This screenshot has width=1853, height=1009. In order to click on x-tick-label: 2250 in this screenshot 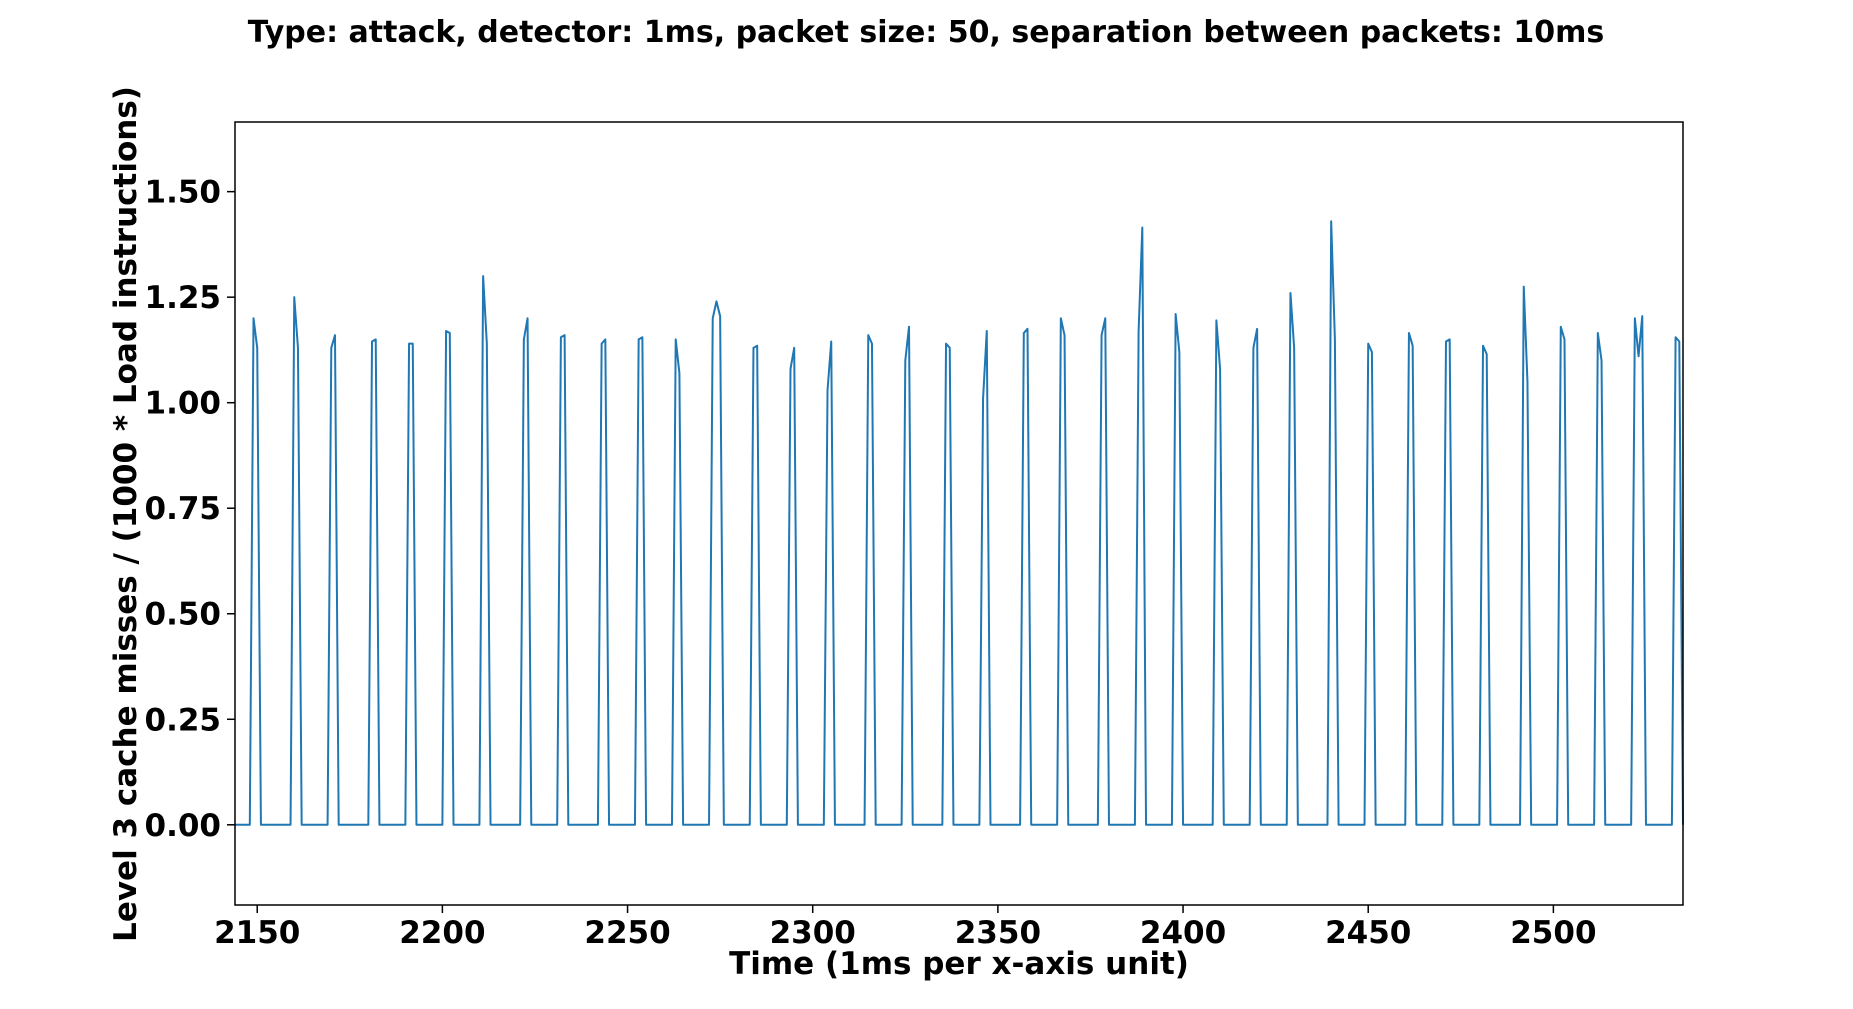, I will do `click(627, 933)`.